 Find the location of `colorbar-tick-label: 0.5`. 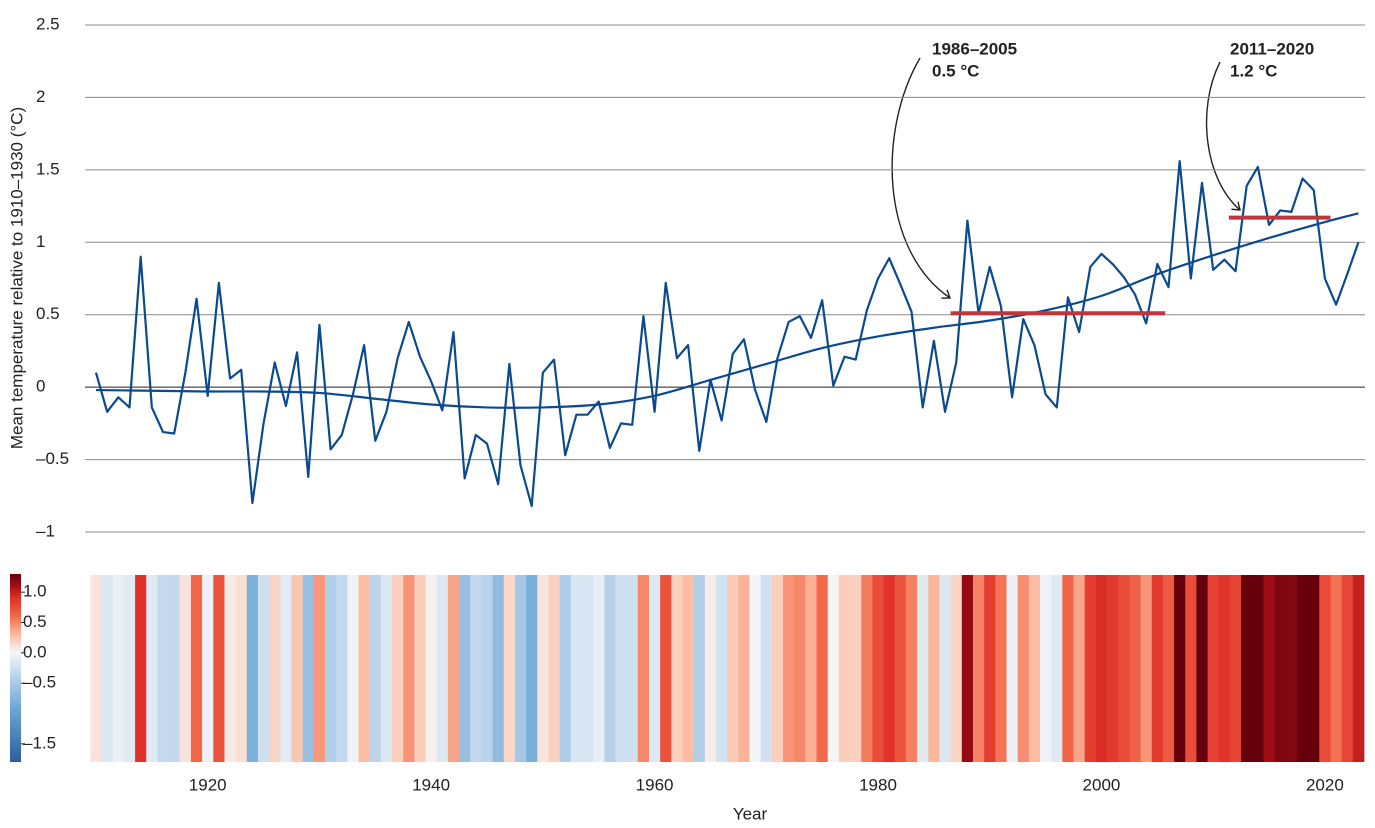

colorbar-tick-label: 0.5 is located at coordinates (35, 621).